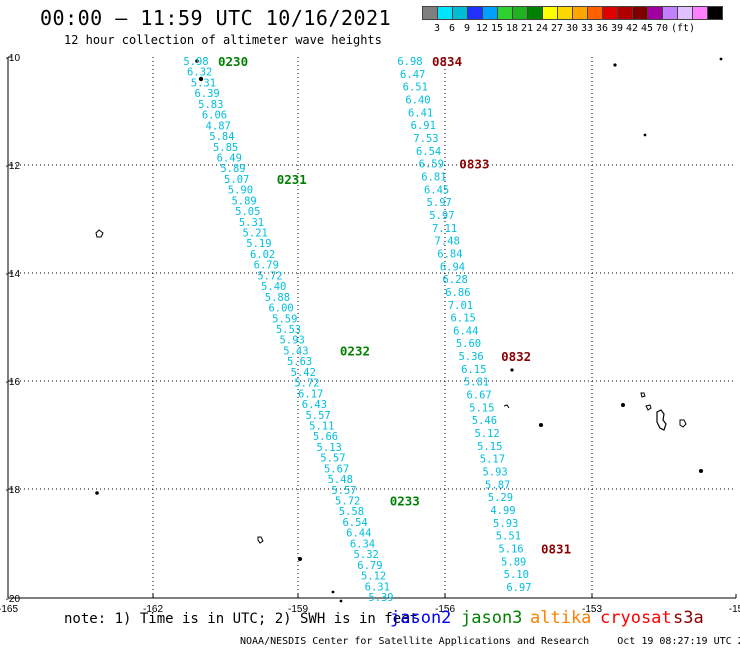  Describe the element at coordinates (497, 485) in the screenshot. I see `wave-height-value: 5.87` at that location.